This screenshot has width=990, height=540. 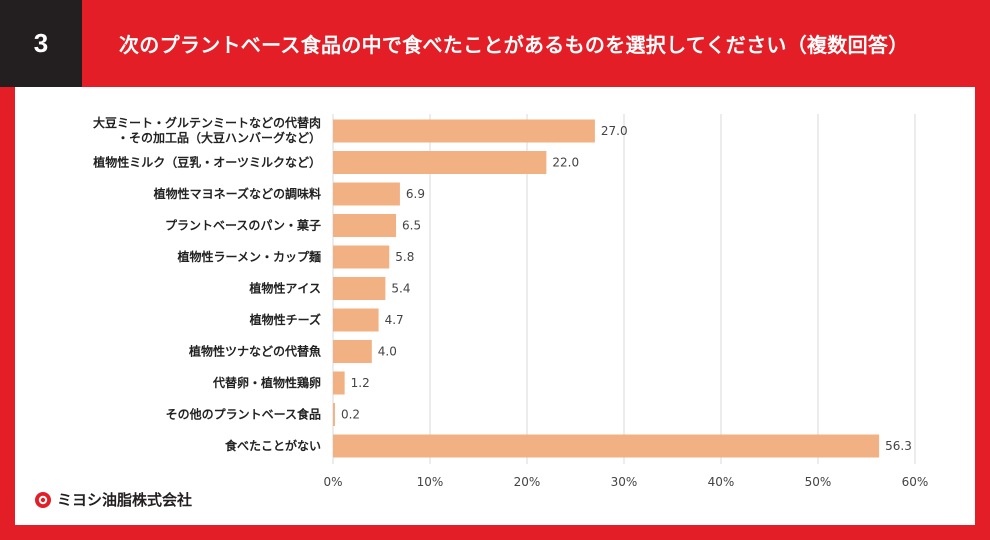 I want to click on data-label: 4.7, so click(x=394, y=320).